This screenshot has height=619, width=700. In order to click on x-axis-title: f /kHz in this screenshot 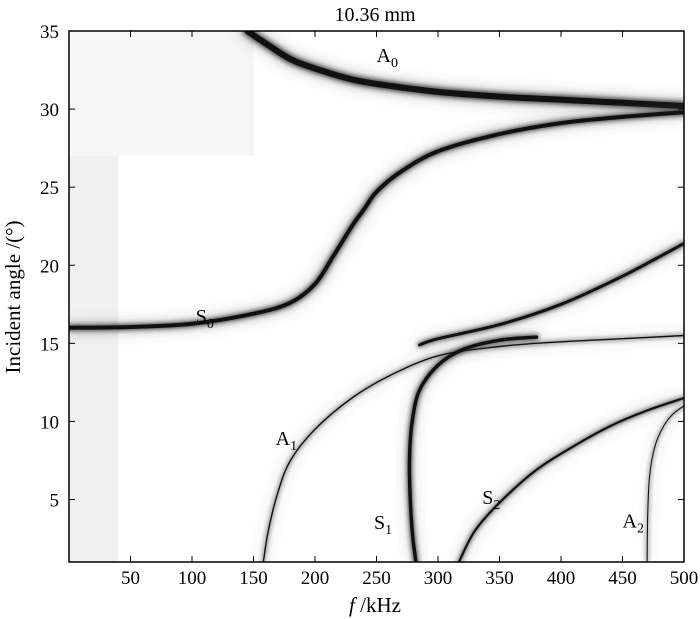, I will do `click(375, 605)`.